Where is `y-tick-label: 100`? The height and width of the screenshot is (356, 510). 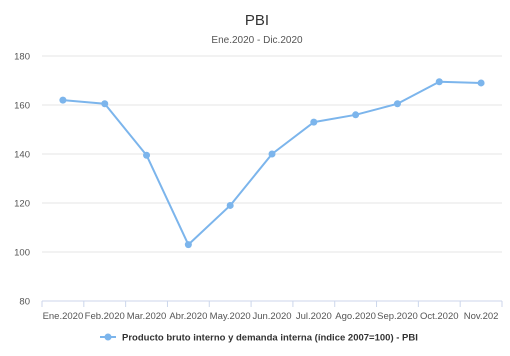
y-tick-label: 100 is located at coordinates (22, 253).